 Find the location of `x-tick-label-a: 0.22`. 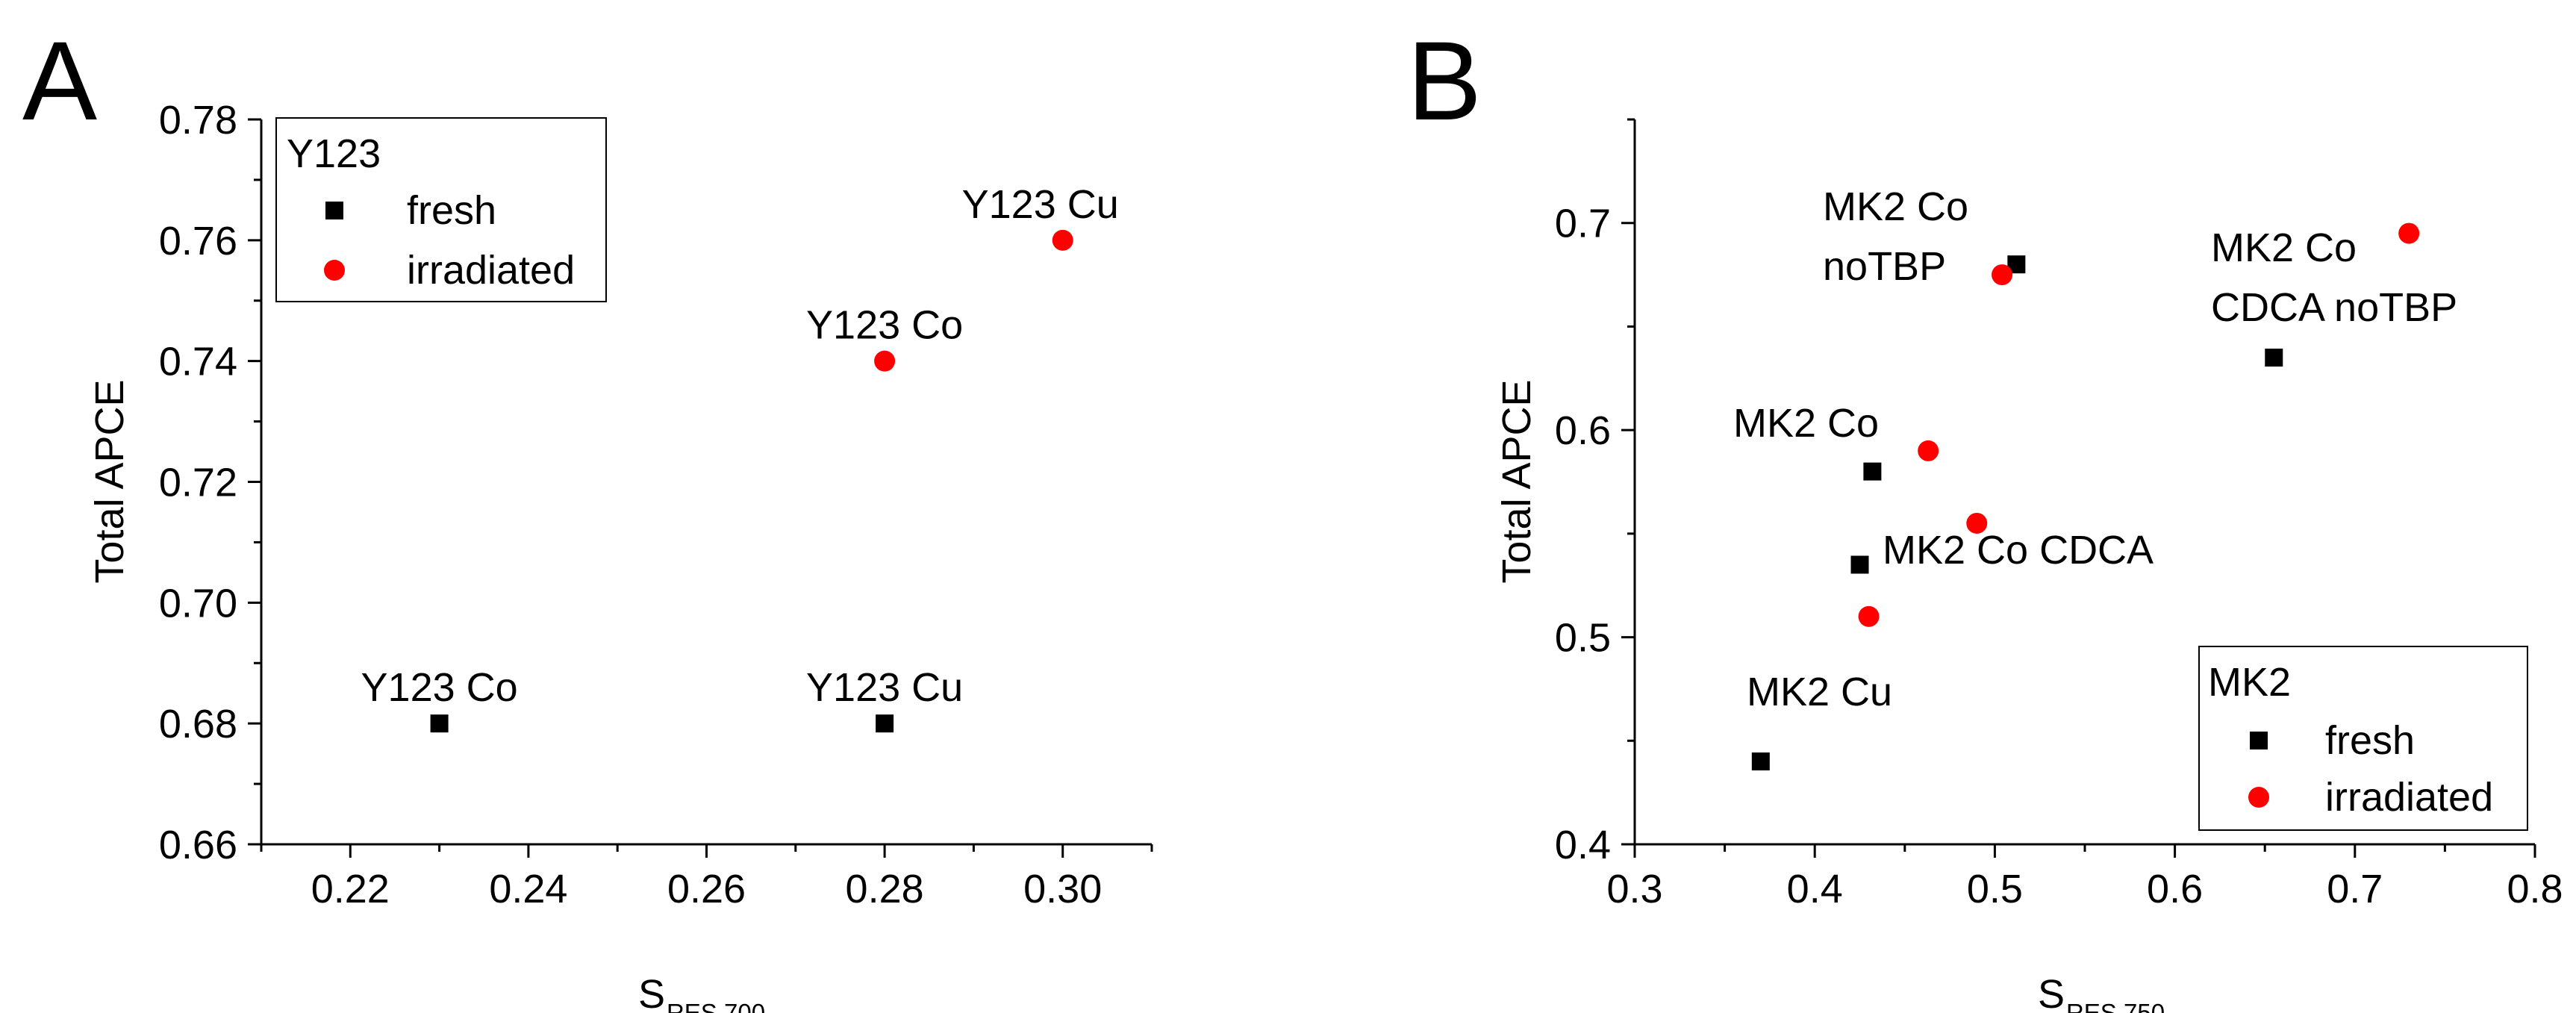

x-tick-label-a: 0.22 is located at coordinates (350, 889).